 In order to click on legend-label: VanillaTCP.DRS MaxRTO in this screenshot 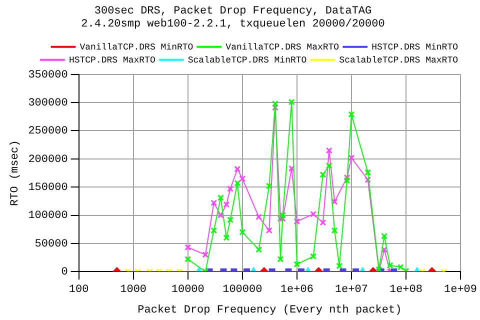, I will do `click(283, 47)`.